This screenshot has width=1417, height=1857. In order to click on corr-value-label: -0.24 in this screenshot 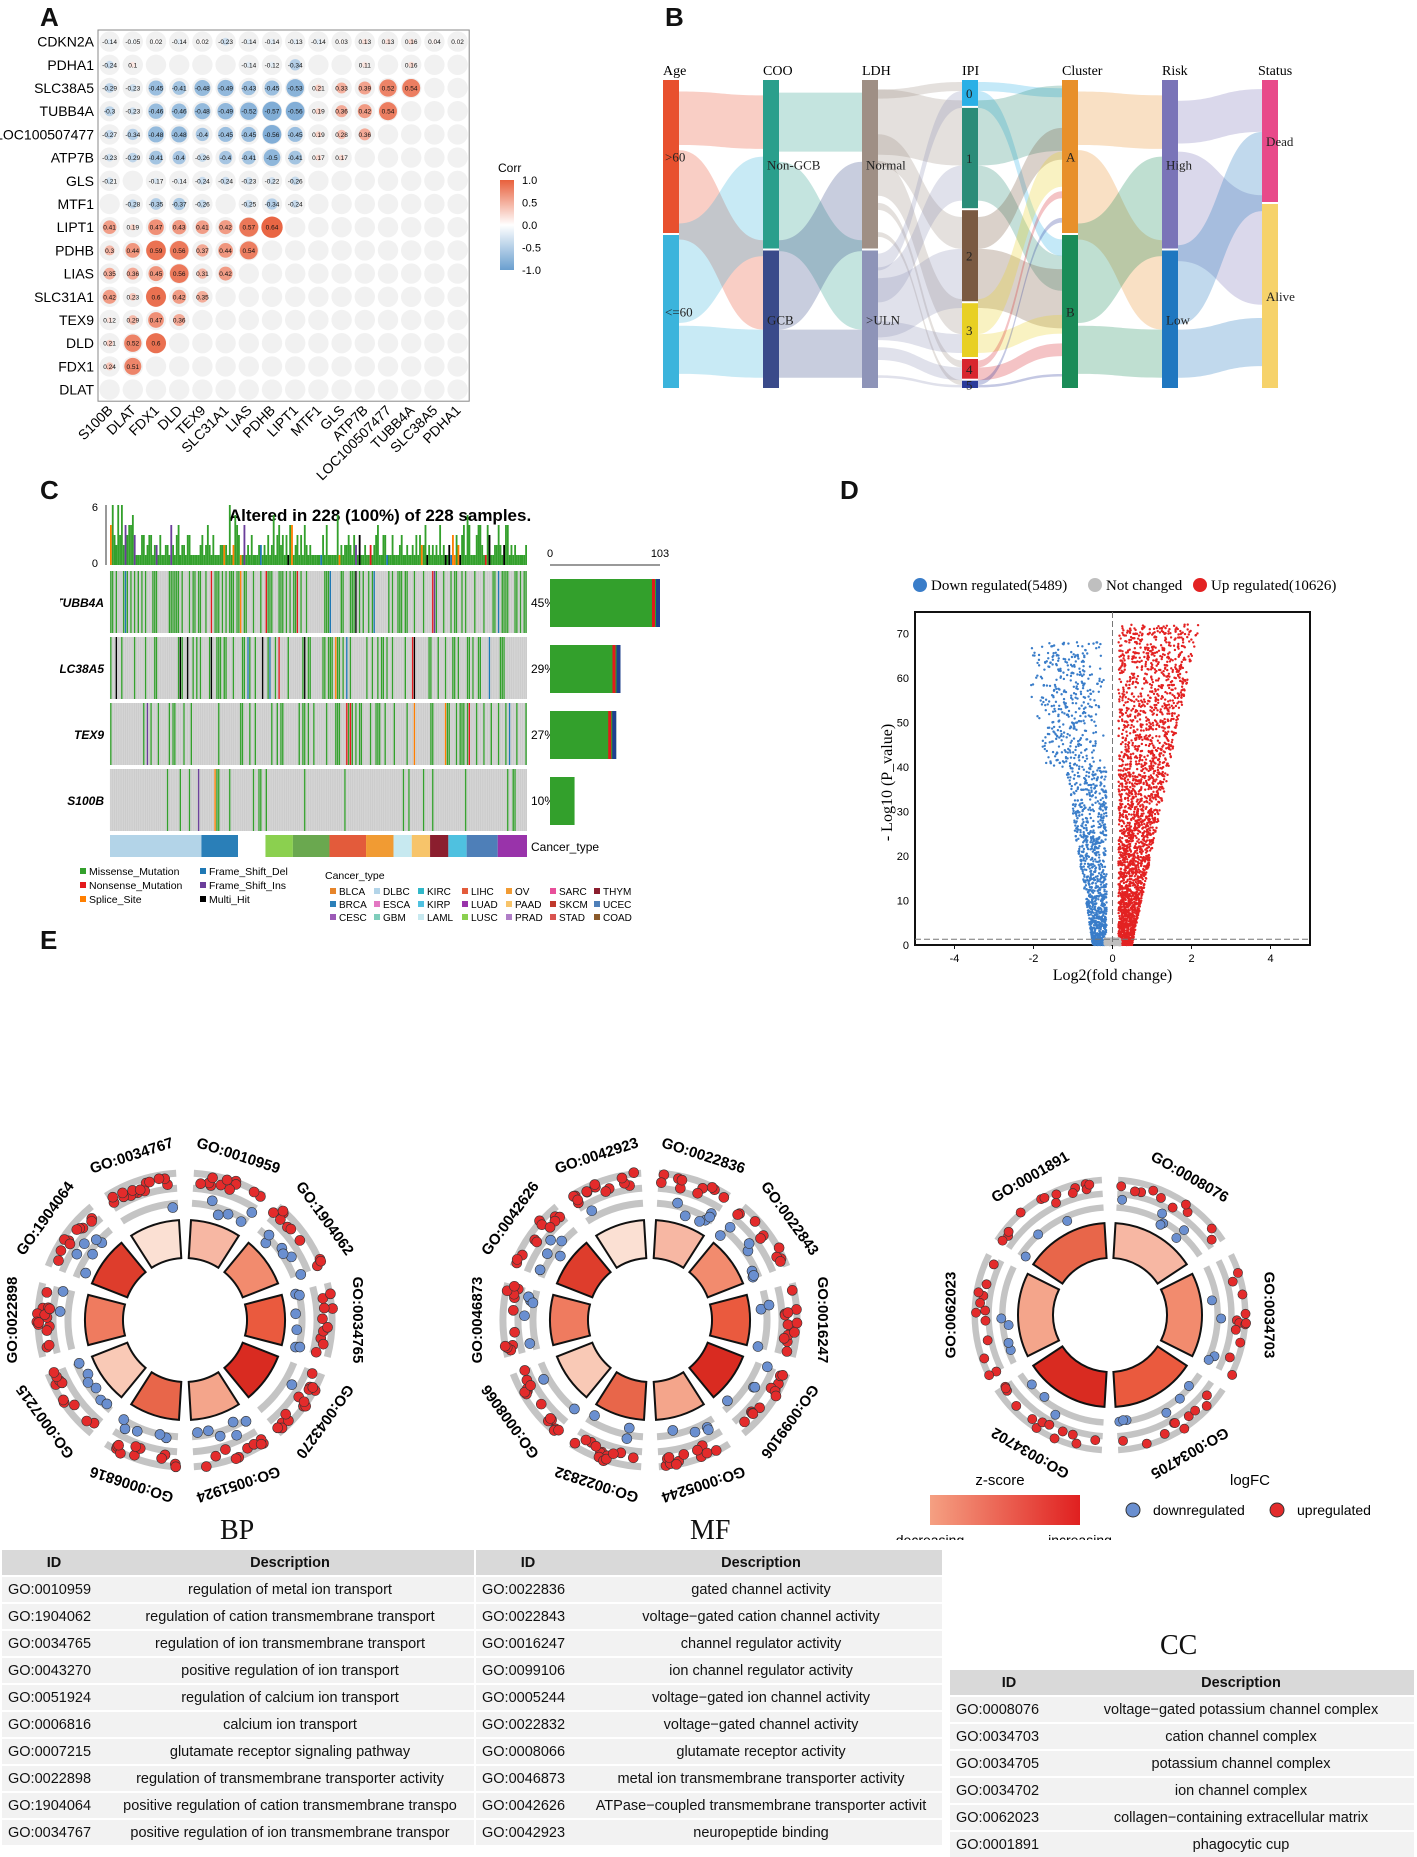, I will do `click(225, 181)`.